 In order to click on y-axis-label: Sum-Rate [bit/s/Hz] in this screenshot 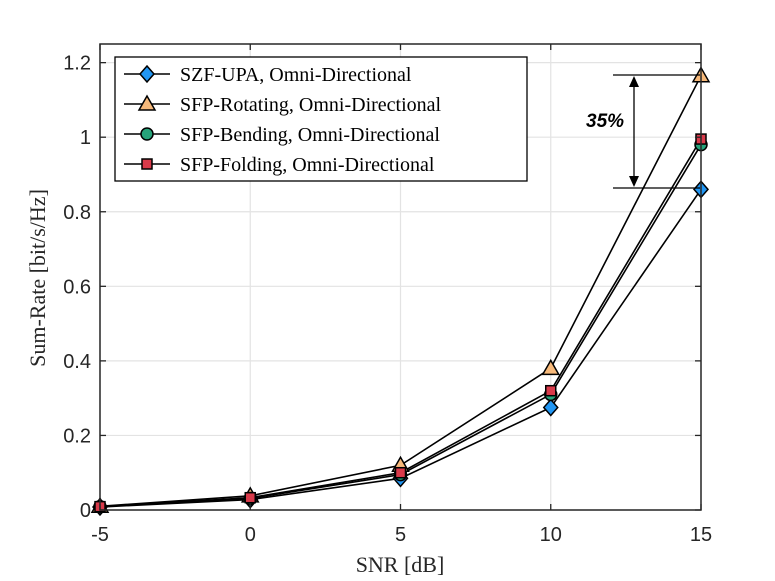, I will do `click(37, 278)`.